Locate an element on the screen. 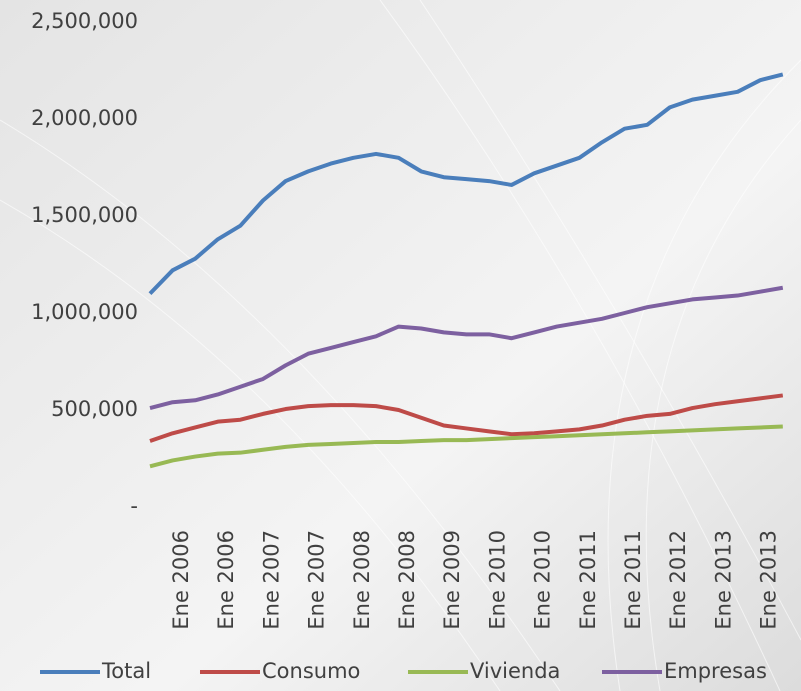 This screenshot has width=801, height=691. y-tick-label: - is located at coordinates (134, 506).